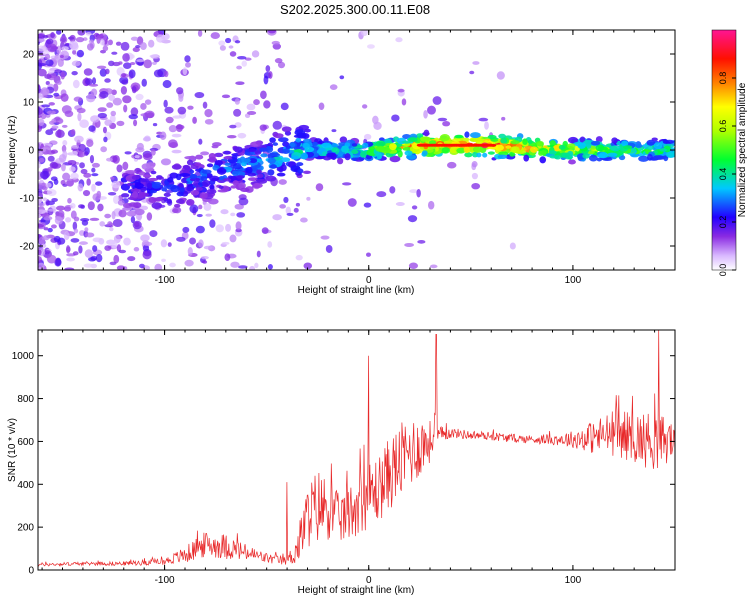 This screenshot has height=600, width=750. Describe the element at coordinates (742, 149) in the screenshot. I see `colorbar-label: Normalized spectral amplitude` at that location.